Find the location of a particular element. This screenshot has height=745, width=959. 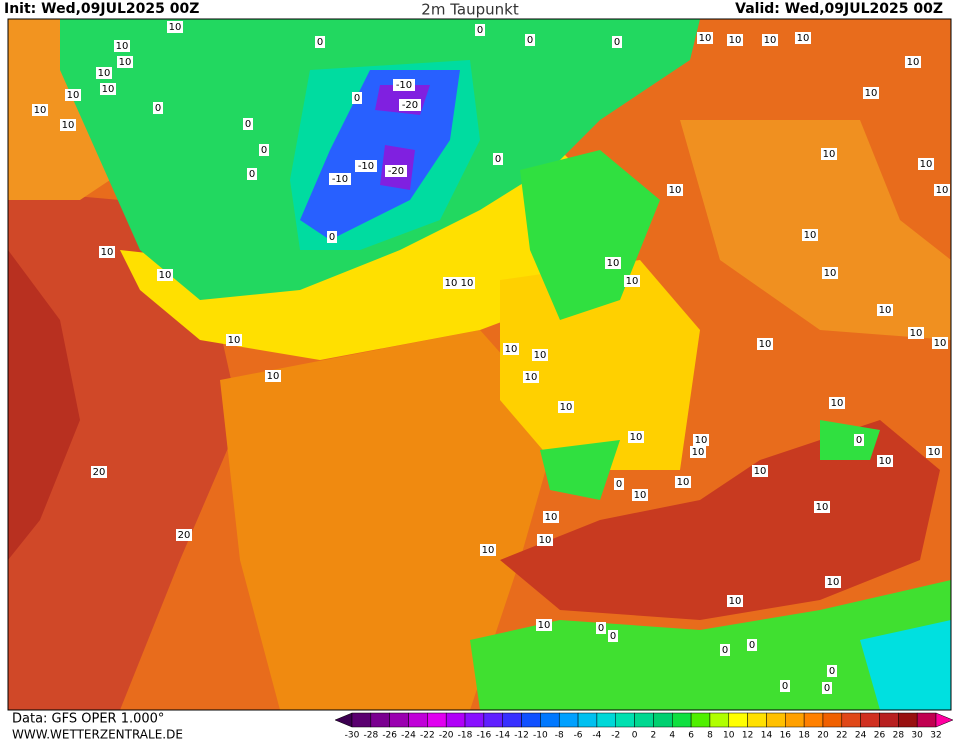

hot-zone is located at coordinates (44, 405).